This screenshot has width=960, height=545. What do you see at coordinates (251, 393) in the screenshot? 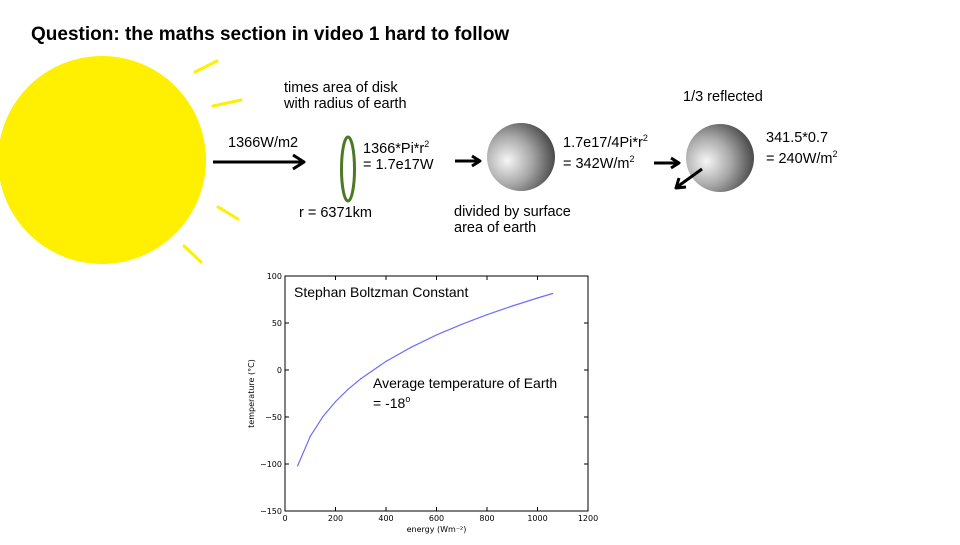
I see `y-axis-label: temperature (°C)` at bounding box center [251, 393].